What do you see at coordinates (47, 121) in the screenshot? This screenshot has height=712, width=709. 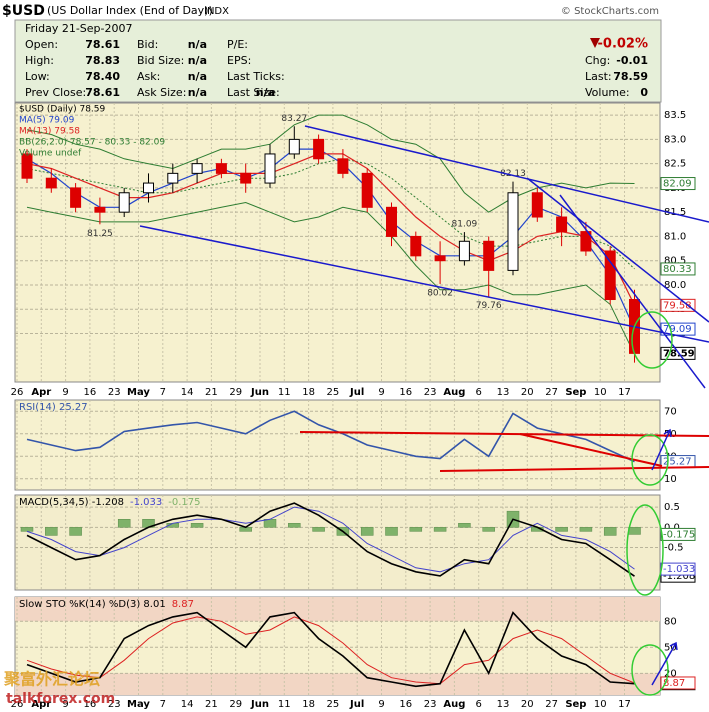 I see `legend-entry: MA(5) 79.09` at bounding box center [47, 121].